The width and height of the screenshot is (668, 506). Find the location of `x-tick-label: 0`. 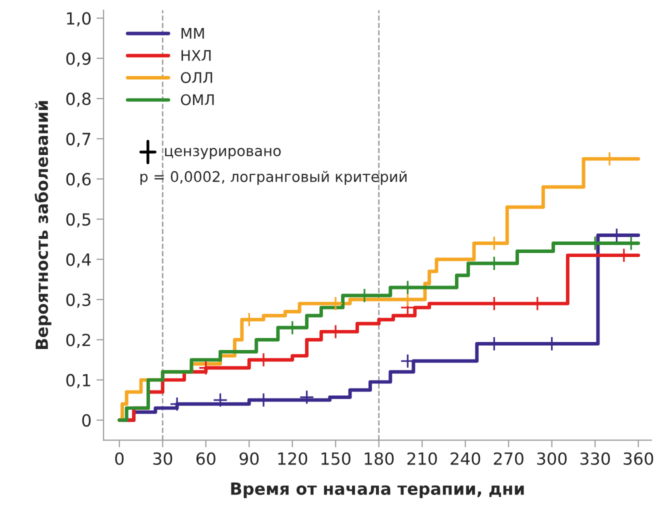

x-tick-label: 0 is located at coordinates (119, 458).